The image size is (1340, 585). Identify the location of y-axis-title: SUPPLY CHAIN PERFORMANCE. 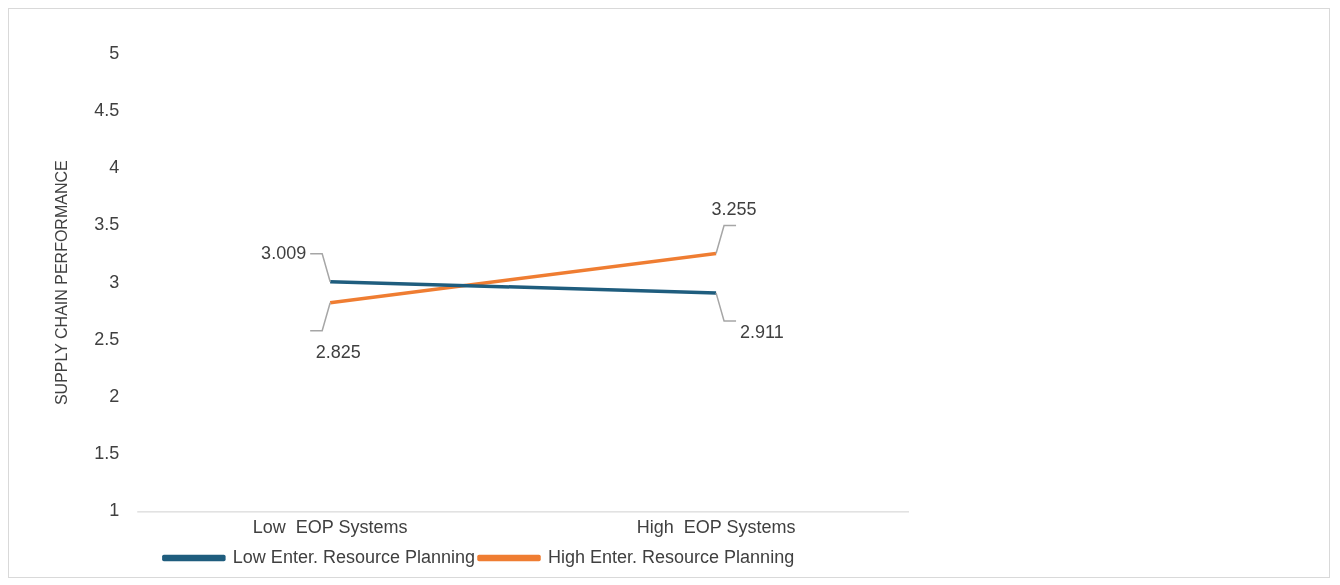
(62, 283).